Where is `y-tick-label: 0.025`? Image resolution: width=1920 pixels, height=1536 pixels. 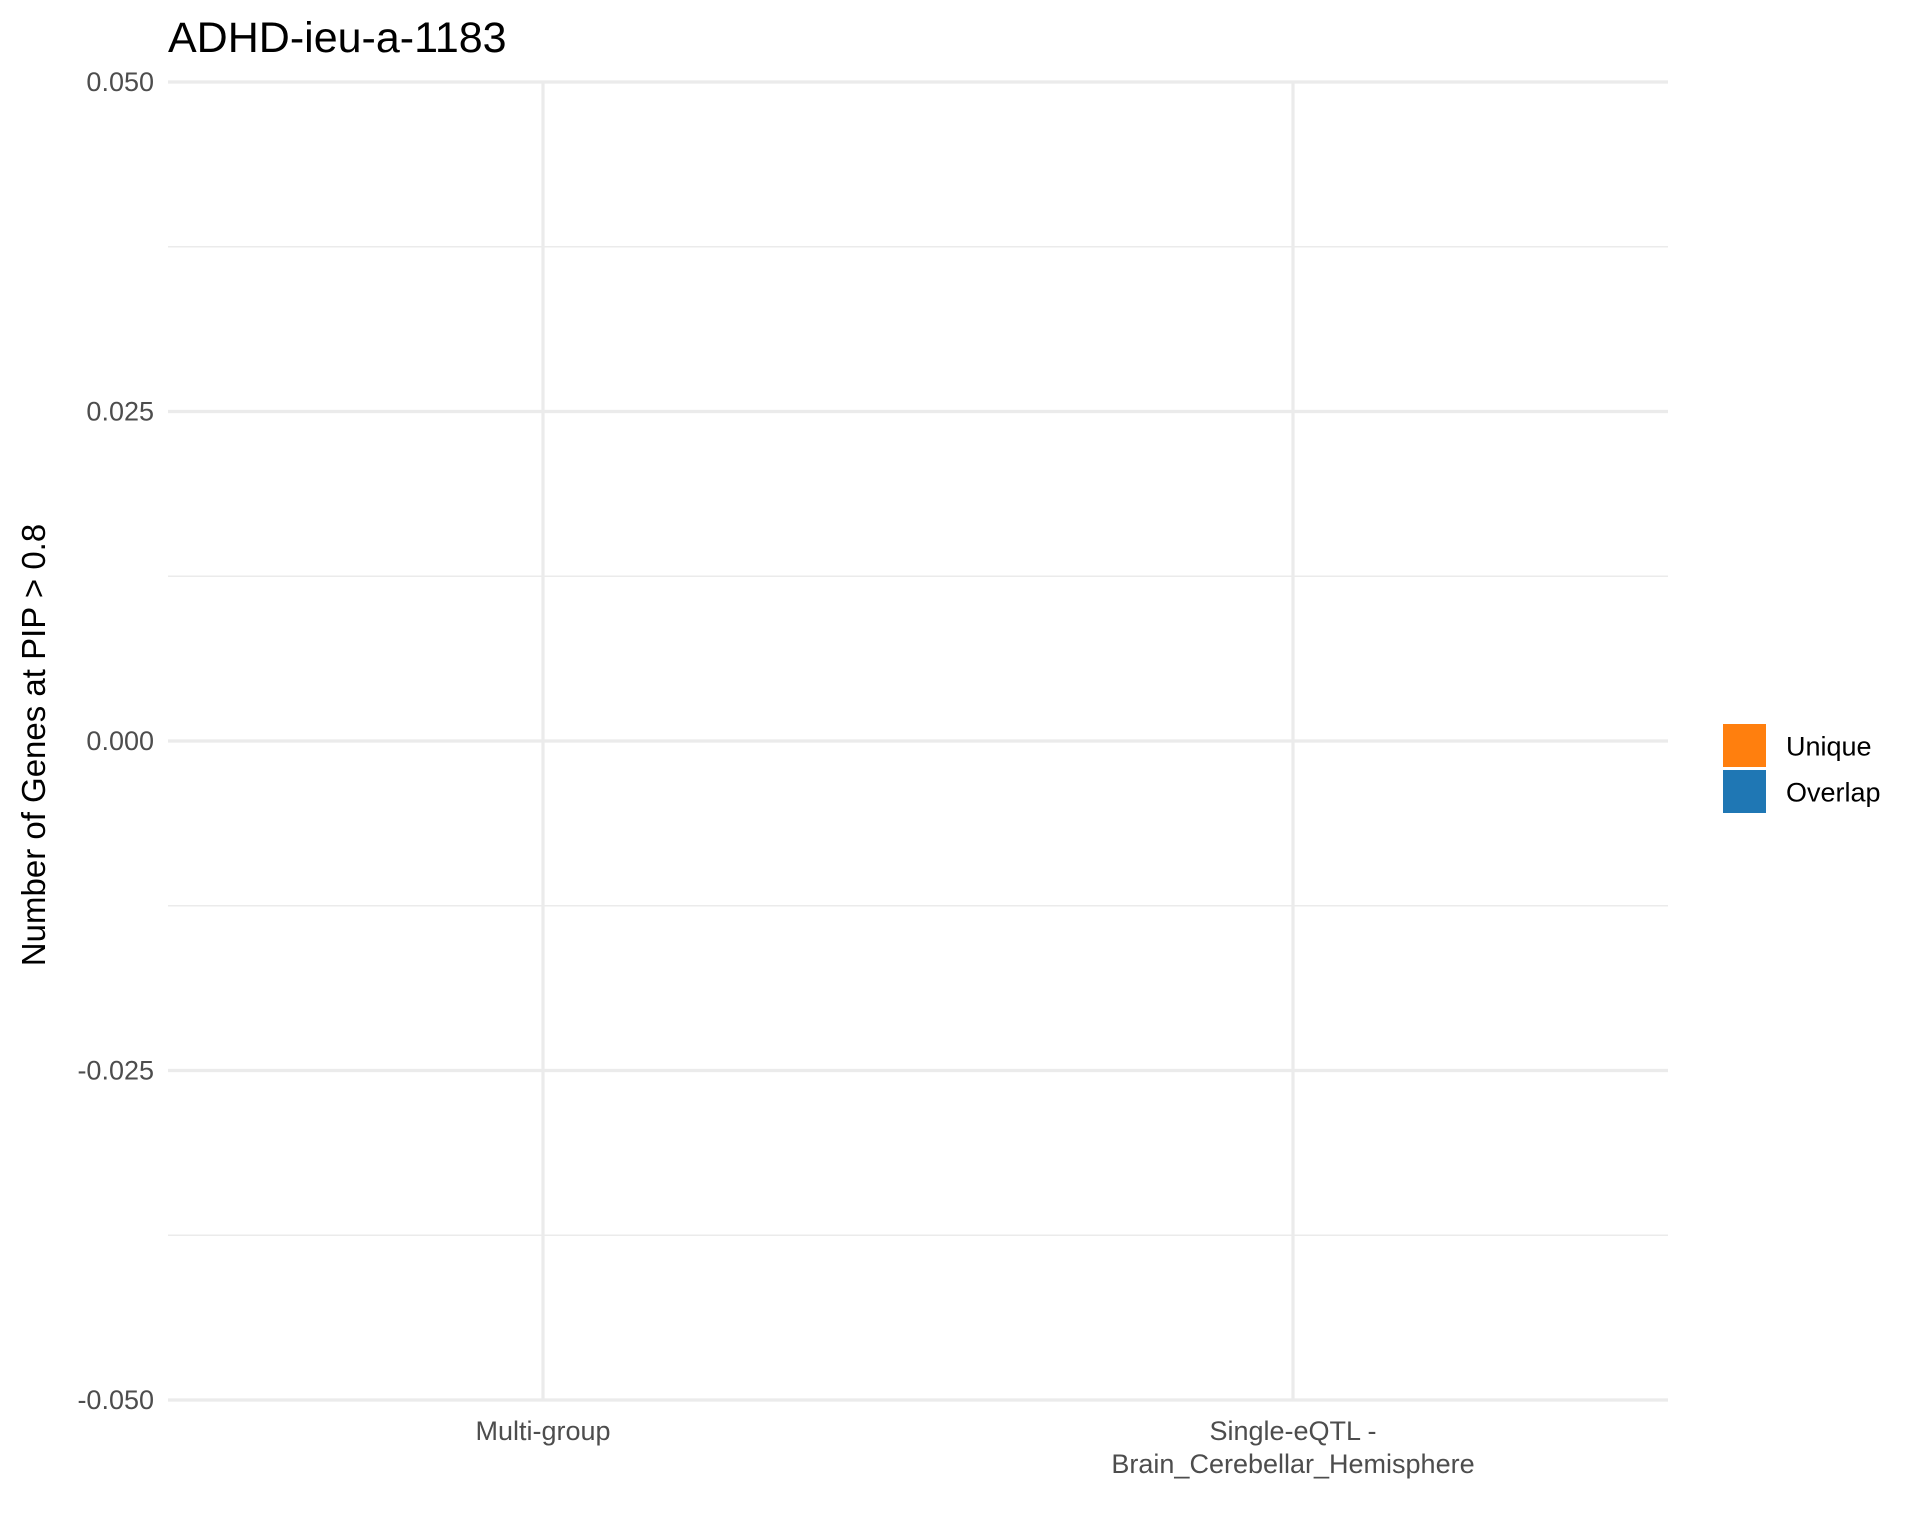
y-tick-label: 0.025 is located at coordinates (120, 412).